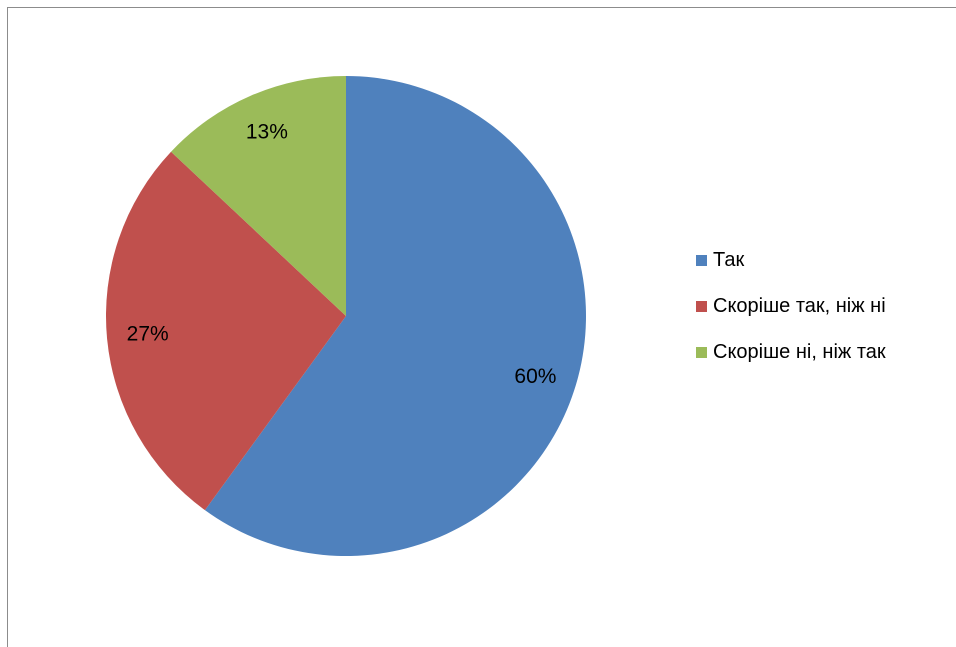 The width and height of the screenshot is (956, 647). What do you see at coordinates (267, 132) in the screenshot?
I see `data-label-skorishe-ni: 13%` at bounding box center [267, 132].